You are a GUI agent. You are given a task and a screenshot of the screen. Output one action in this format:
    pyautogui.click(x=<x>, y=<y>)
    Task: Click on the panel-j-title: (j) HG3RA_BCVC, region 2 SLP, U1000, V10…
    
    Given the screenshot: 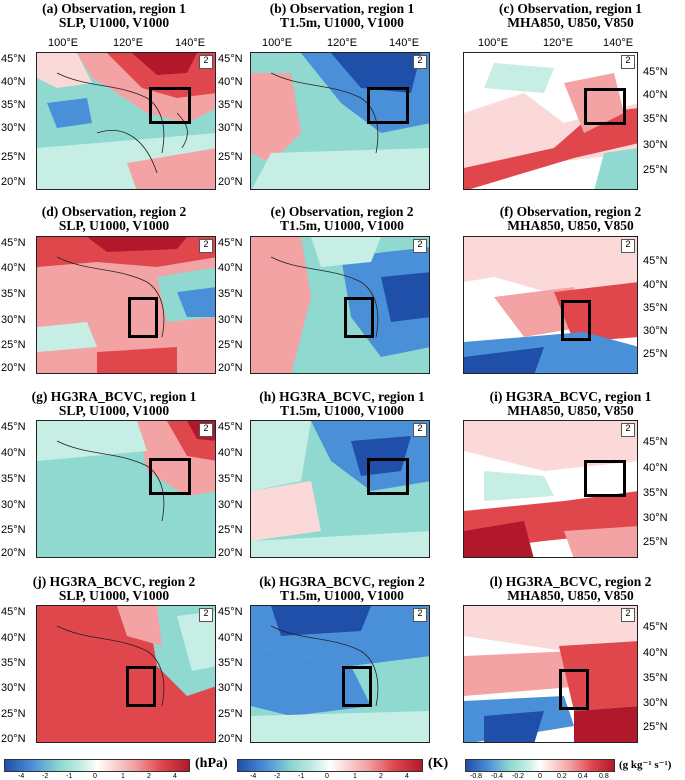 What is the action you would take?
    pyautogui.click(x=114, y=589)
    